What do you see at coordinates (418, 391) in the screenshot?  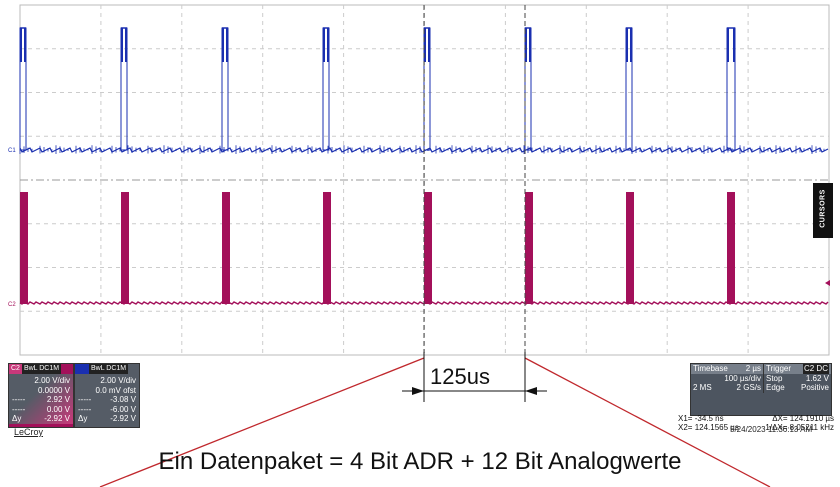 I see `dimension-arrow-left` at bounding box center [418, 391].